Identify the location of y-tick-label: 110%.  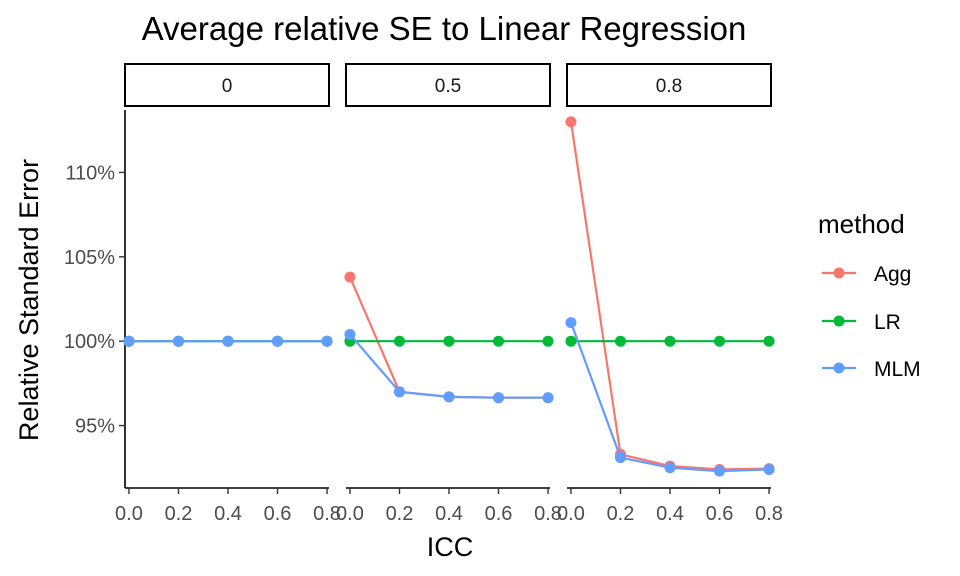
(90, 173).